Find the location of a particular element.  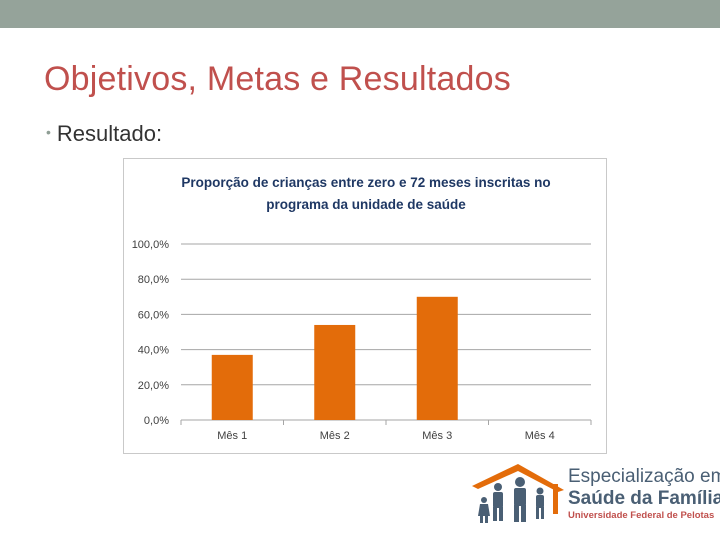

y-tick-label: 0,0% is located at coordinates (156, 421).